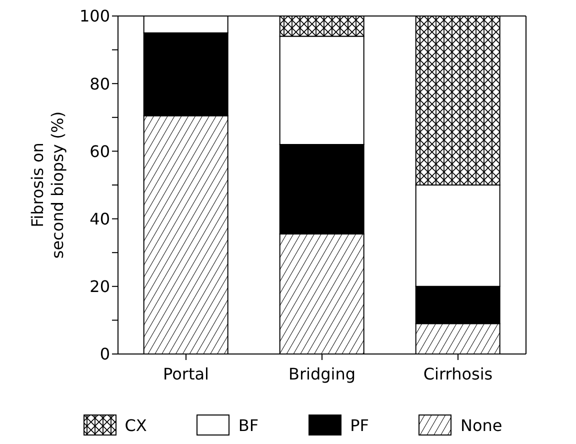 The image size is (576, 444). Describe the element at coordinates (458, 374) in the screenshot. I see `x-tick-label: Cirrhosis` at that location.